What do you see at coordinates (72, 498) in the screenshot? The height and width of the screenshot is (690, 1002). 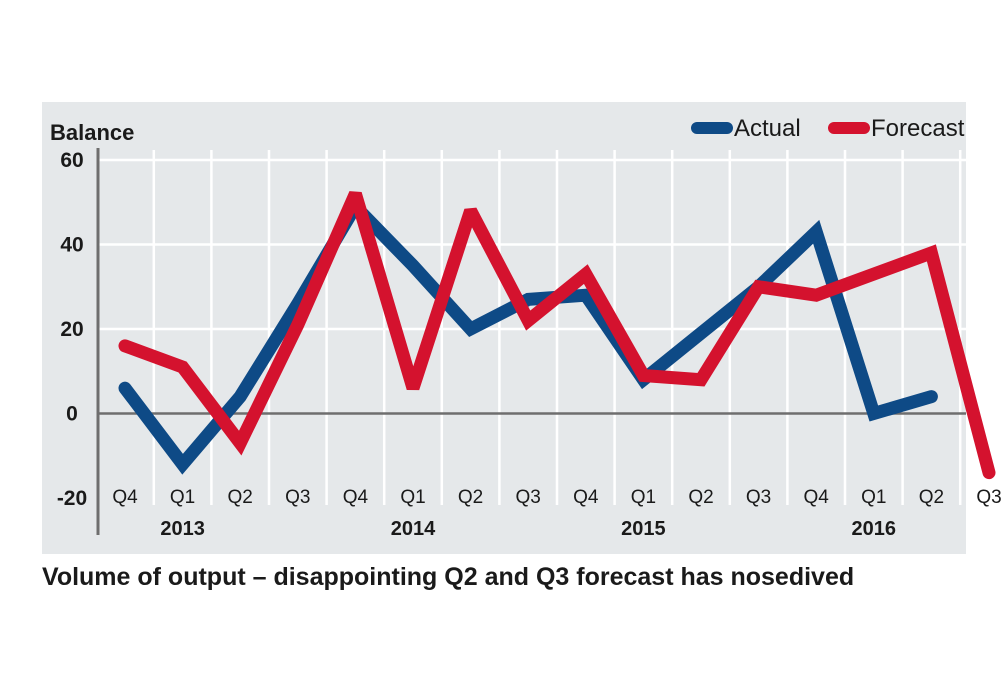 I see `y-tick-label: -20` at bounding box center [72, 498].